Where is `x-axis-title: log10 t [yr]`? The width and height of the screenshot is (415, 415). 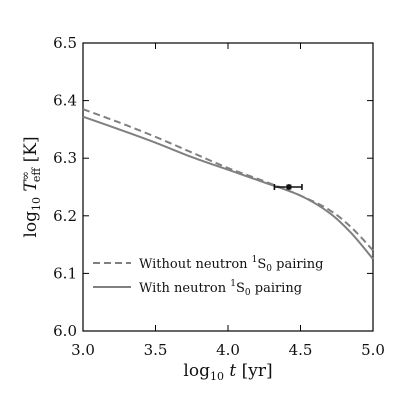
x-axis-title: log10 t [yr] is located at coordinates (227, 372).